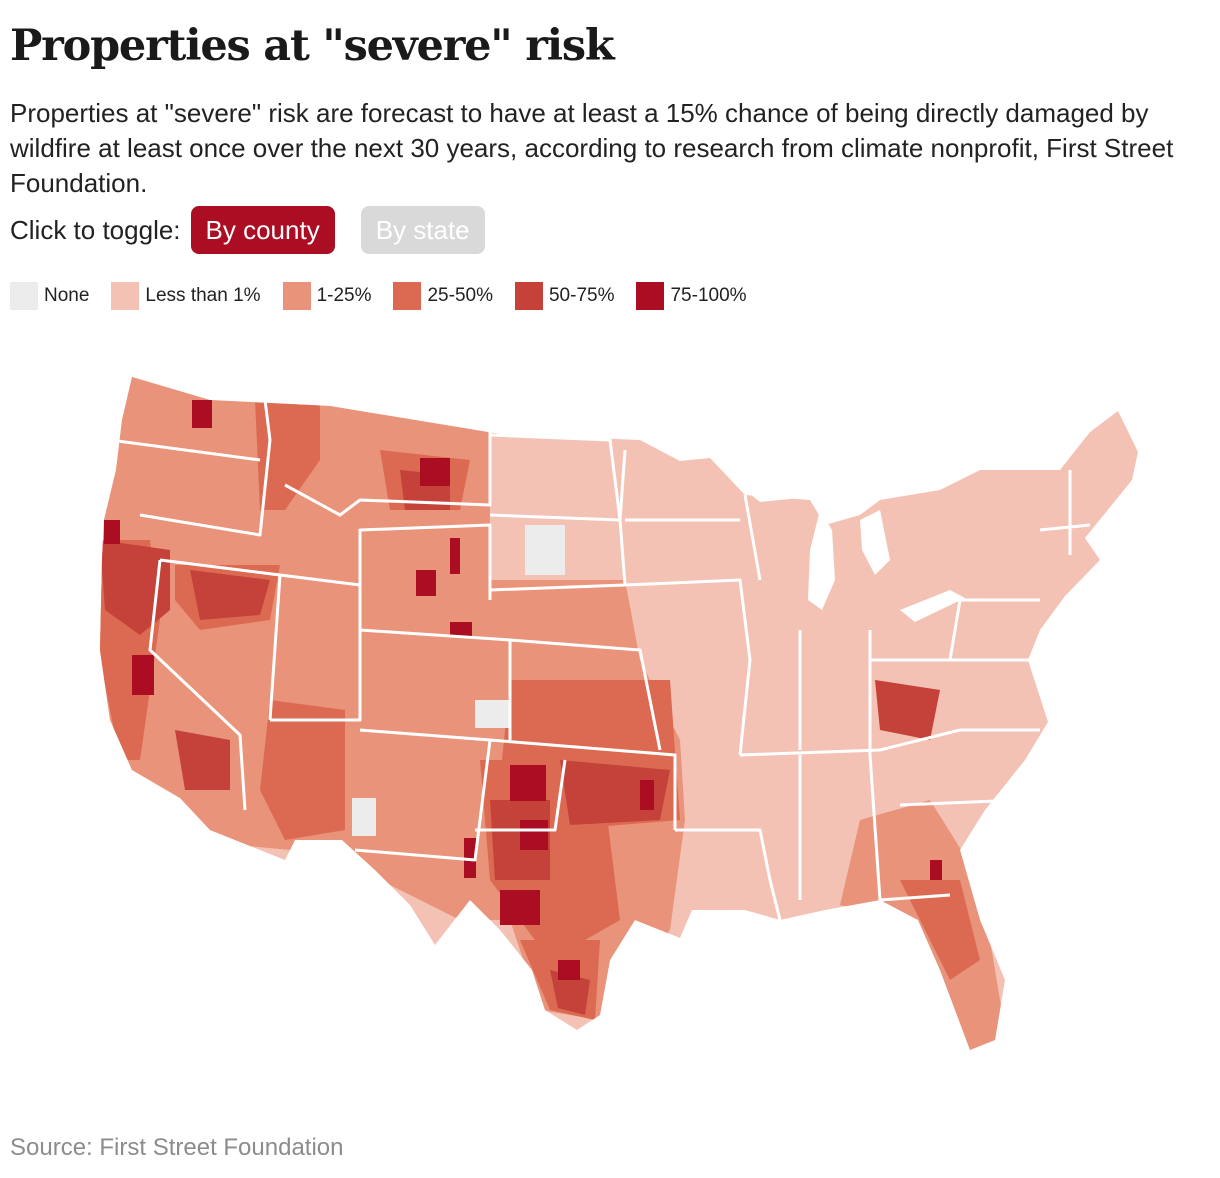 Image resolution: width=1220 pixels, height=1178 pixels. I want to click on legend-item-1-25: 1-25%, so click(327, 296).